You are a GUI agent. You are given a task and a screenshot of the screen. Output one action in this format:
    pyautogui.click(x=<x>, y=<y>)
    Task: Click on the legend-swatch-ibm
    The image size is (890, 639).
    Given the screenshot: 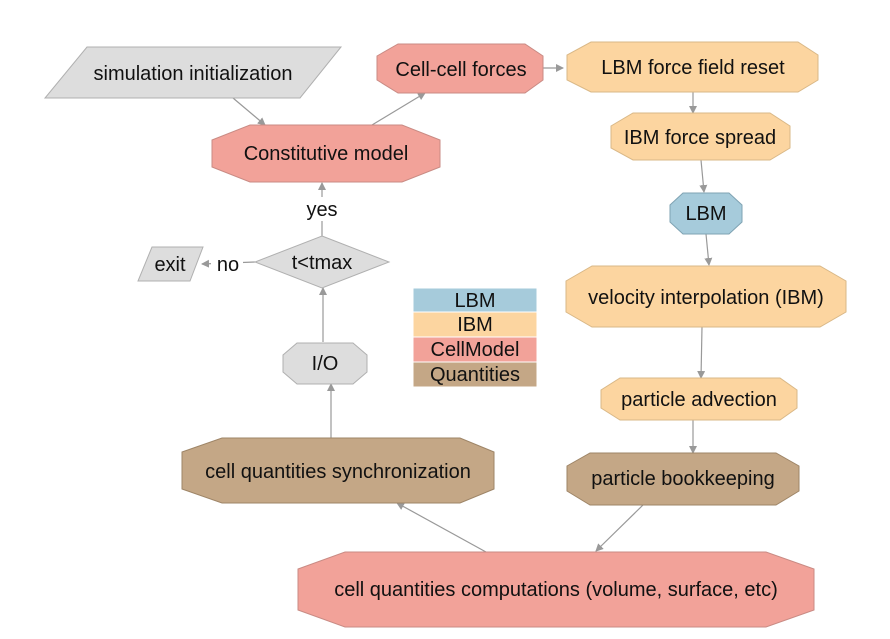 What is the action you would take?
    pyautogui.click(x=475, y=324)
    